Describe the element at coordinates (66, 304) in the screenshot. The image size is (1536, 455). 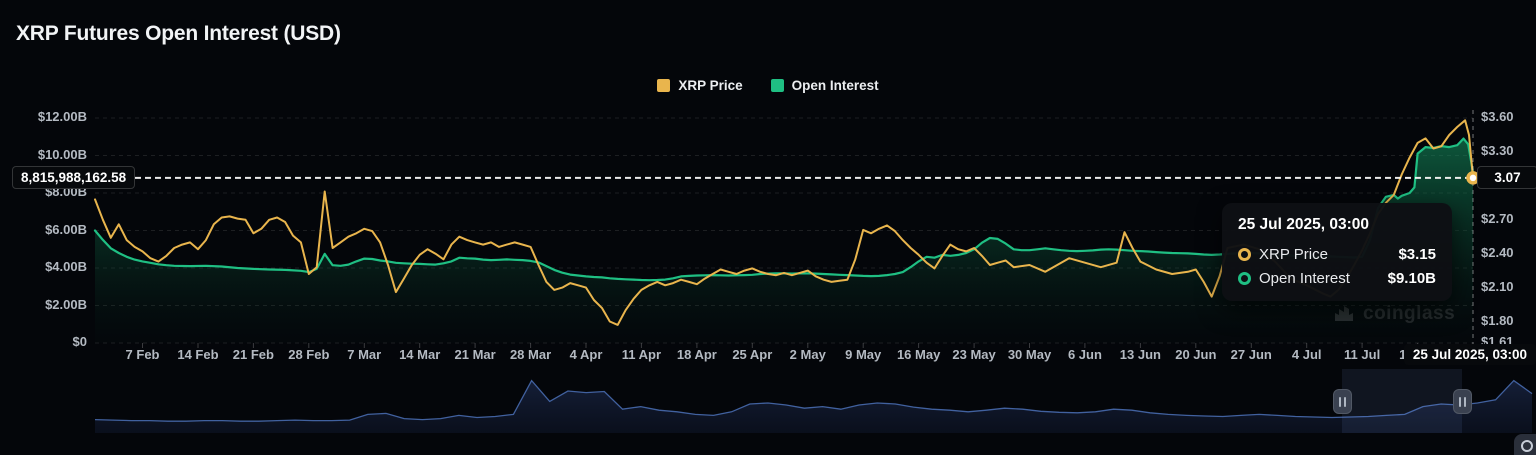
I see `left-axis-tick: $2.00B` at that location.